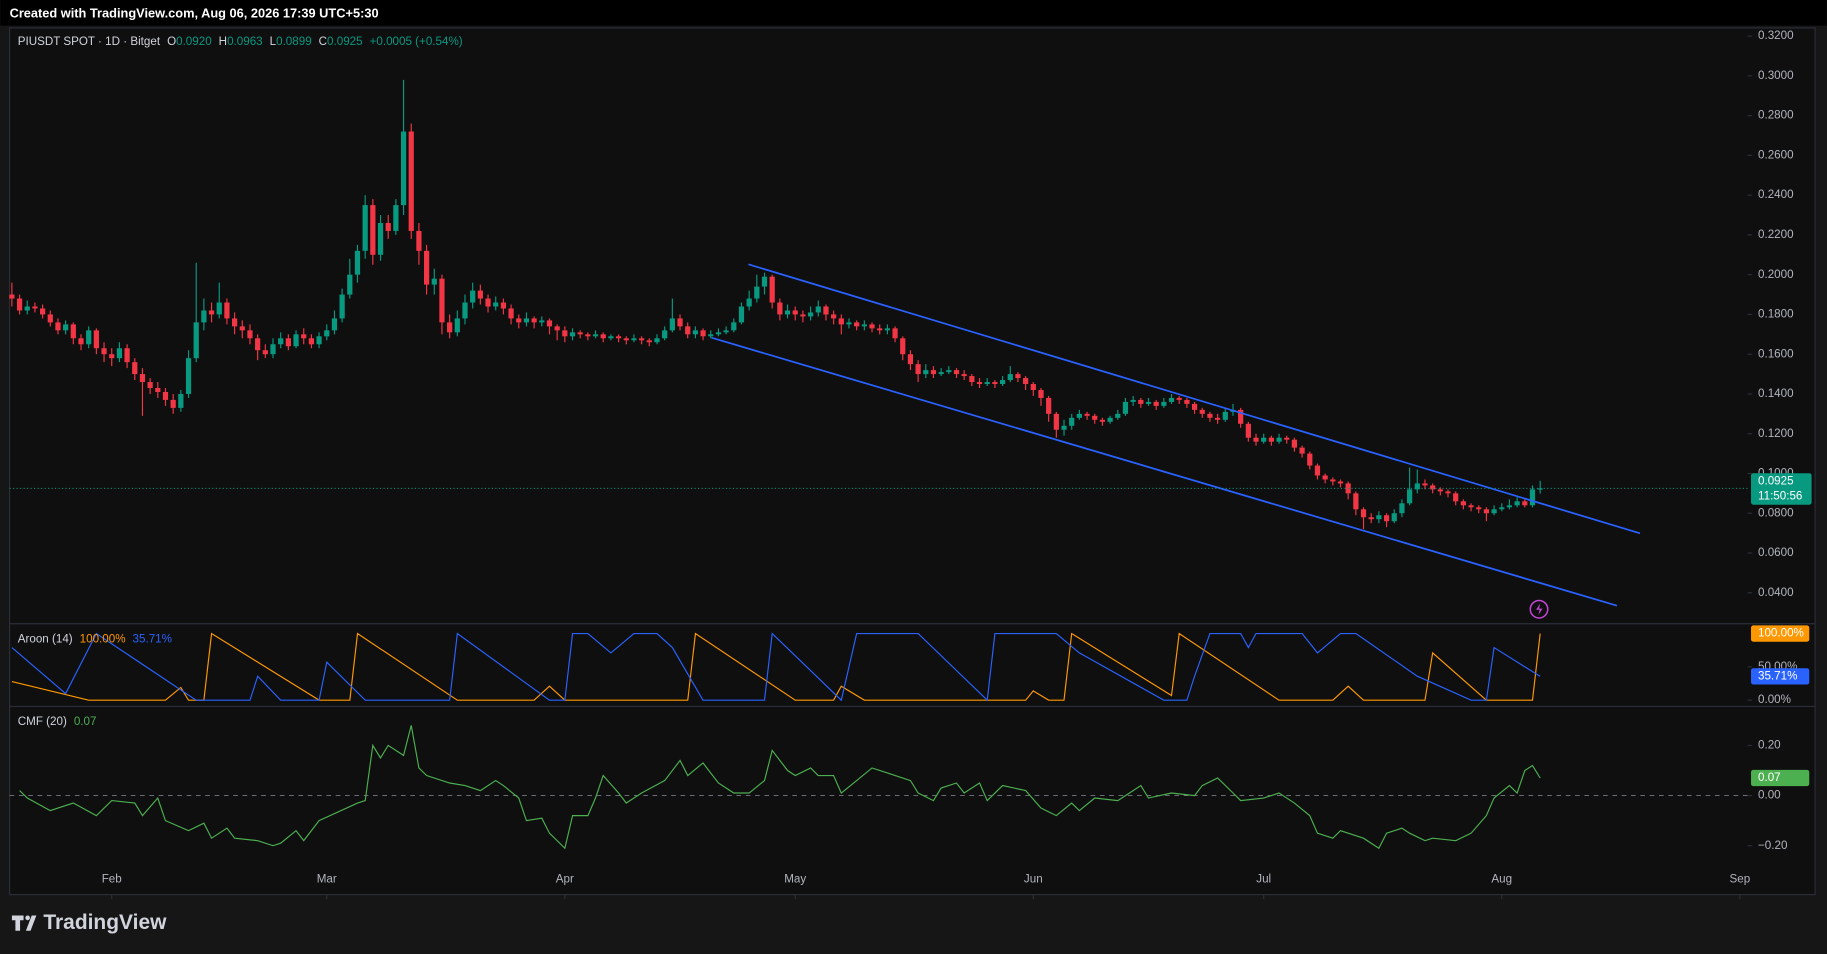 The width and height of the screenshot is (1827, 954). Describe the element at coordinates (323, 41) in the screenshot. I see `ohlc-label: C` at that location.